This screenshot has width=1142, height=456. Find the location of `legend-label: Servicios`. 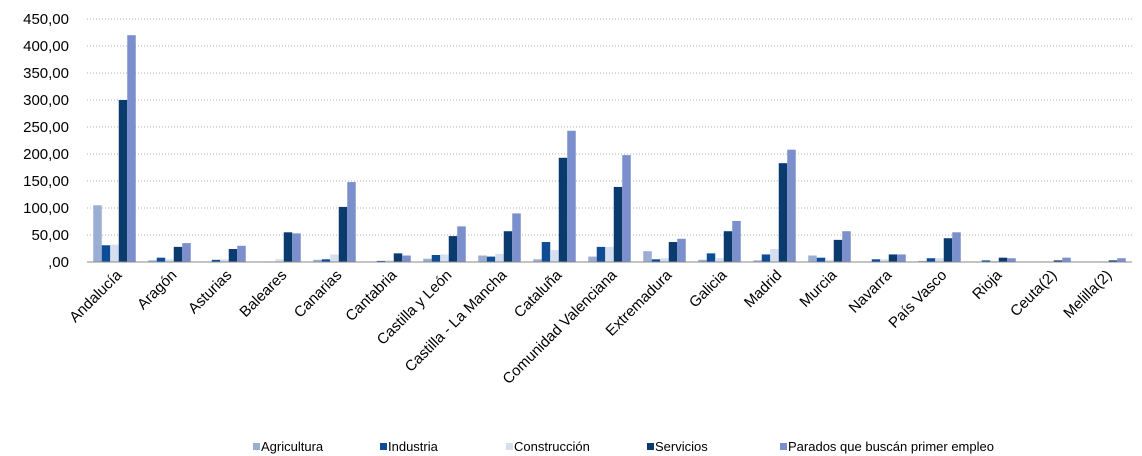

legend-label: Servicios is located at coordinates (681, 446).